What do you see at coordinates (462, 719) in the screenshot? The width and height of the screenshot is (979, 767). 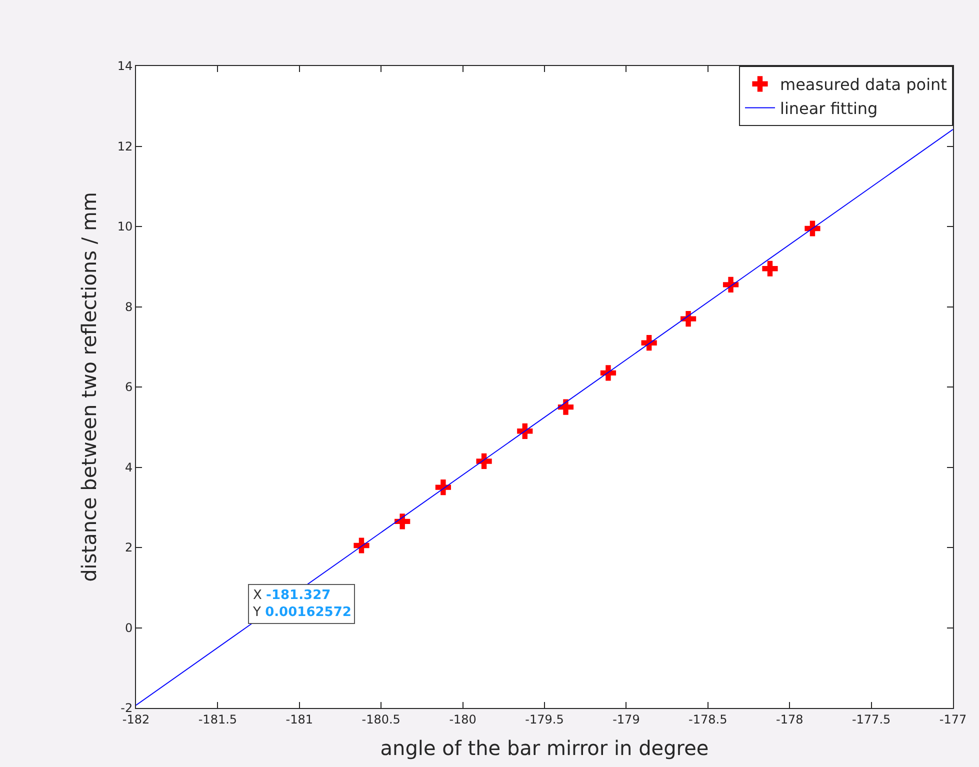 I see `x-tick-label: -180` at bounding box center [462, 719].